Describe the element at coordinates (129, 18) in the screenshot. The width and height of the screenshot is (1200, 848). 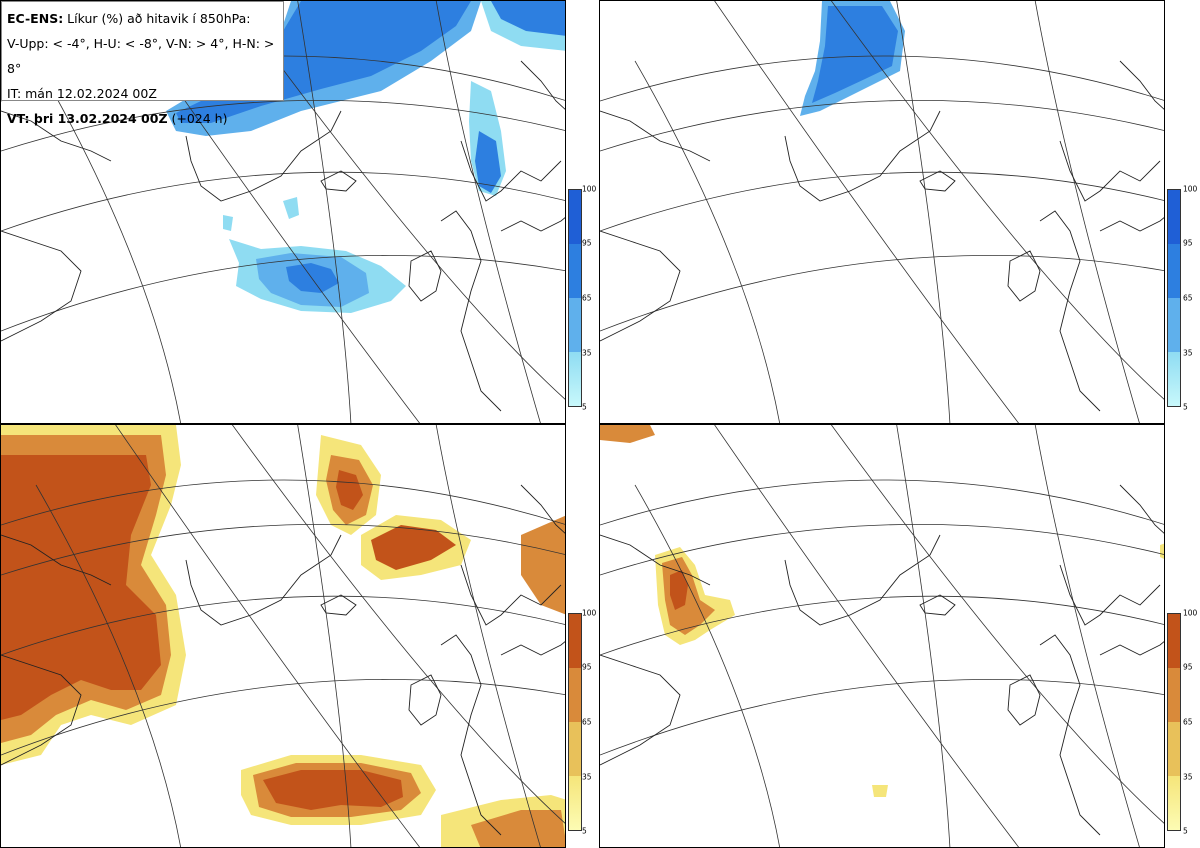
I see `info-line-1: EC-ENS: Líkur (%) að hitavik í 850hPa:` at that location.